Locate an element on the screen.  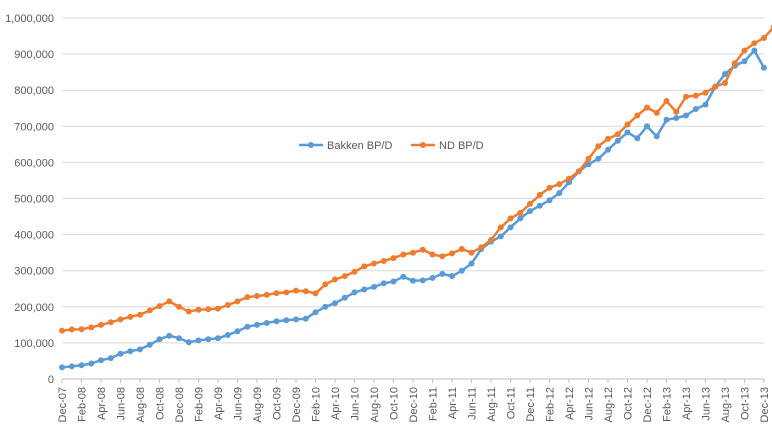
x-tick-label: Jun-11 is located at coordinates (473, 403).